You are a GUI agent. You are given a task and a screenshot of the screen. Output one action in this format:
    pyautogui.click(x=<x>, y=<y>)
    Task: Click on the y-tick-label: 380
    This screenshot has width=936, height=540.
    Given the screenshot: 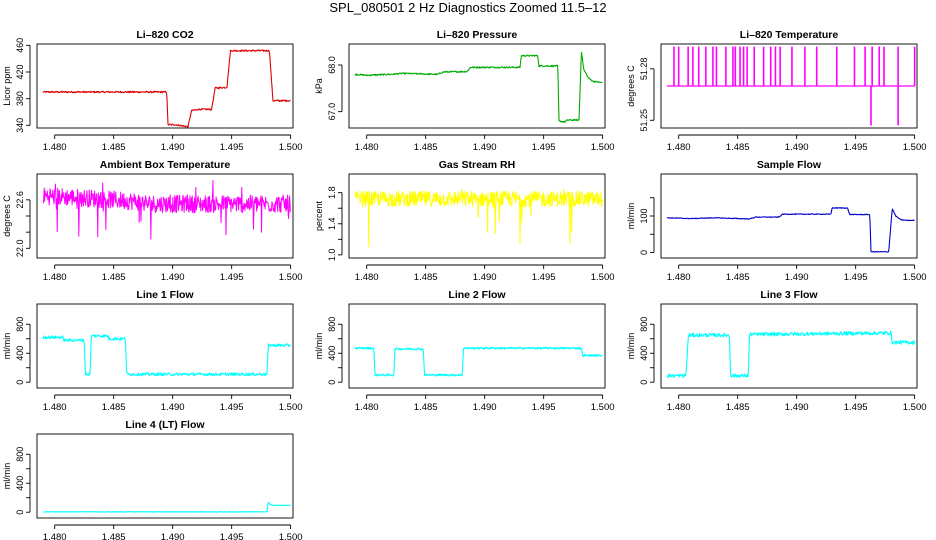 What is the action you would take?
    pyautogui.click(x=20, y=98)
    